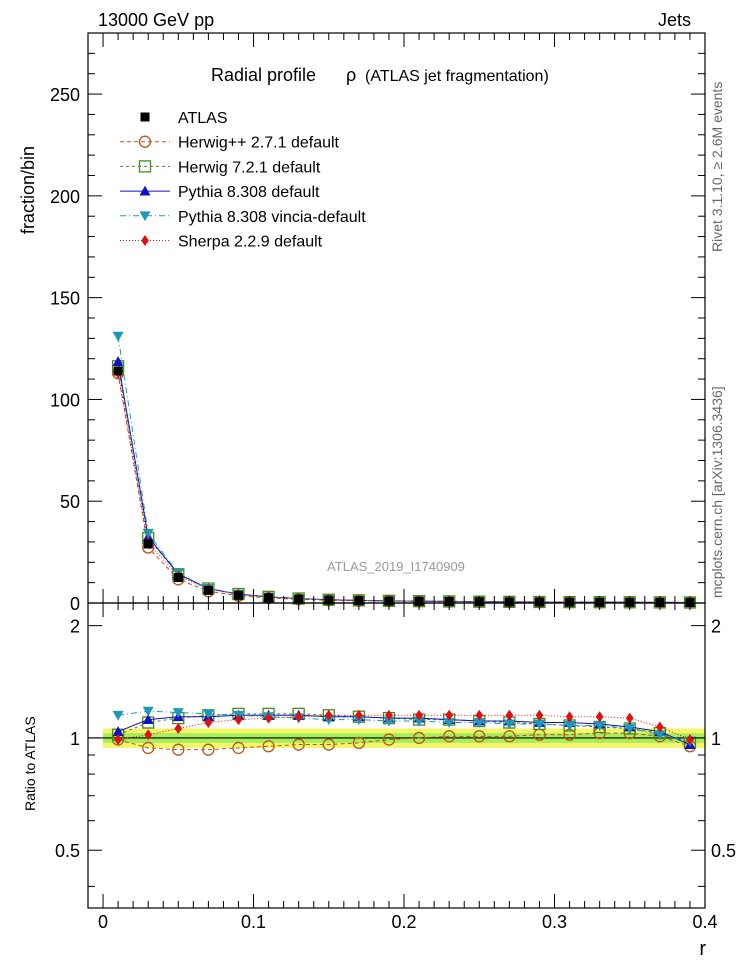 The width and height of the screenshot is (746, 972). Describe the element at coordinates (717, 167) in the screenshot. I see `rivet-label: Rivet 3.1.10, ≥ 2.6M events` at that location.